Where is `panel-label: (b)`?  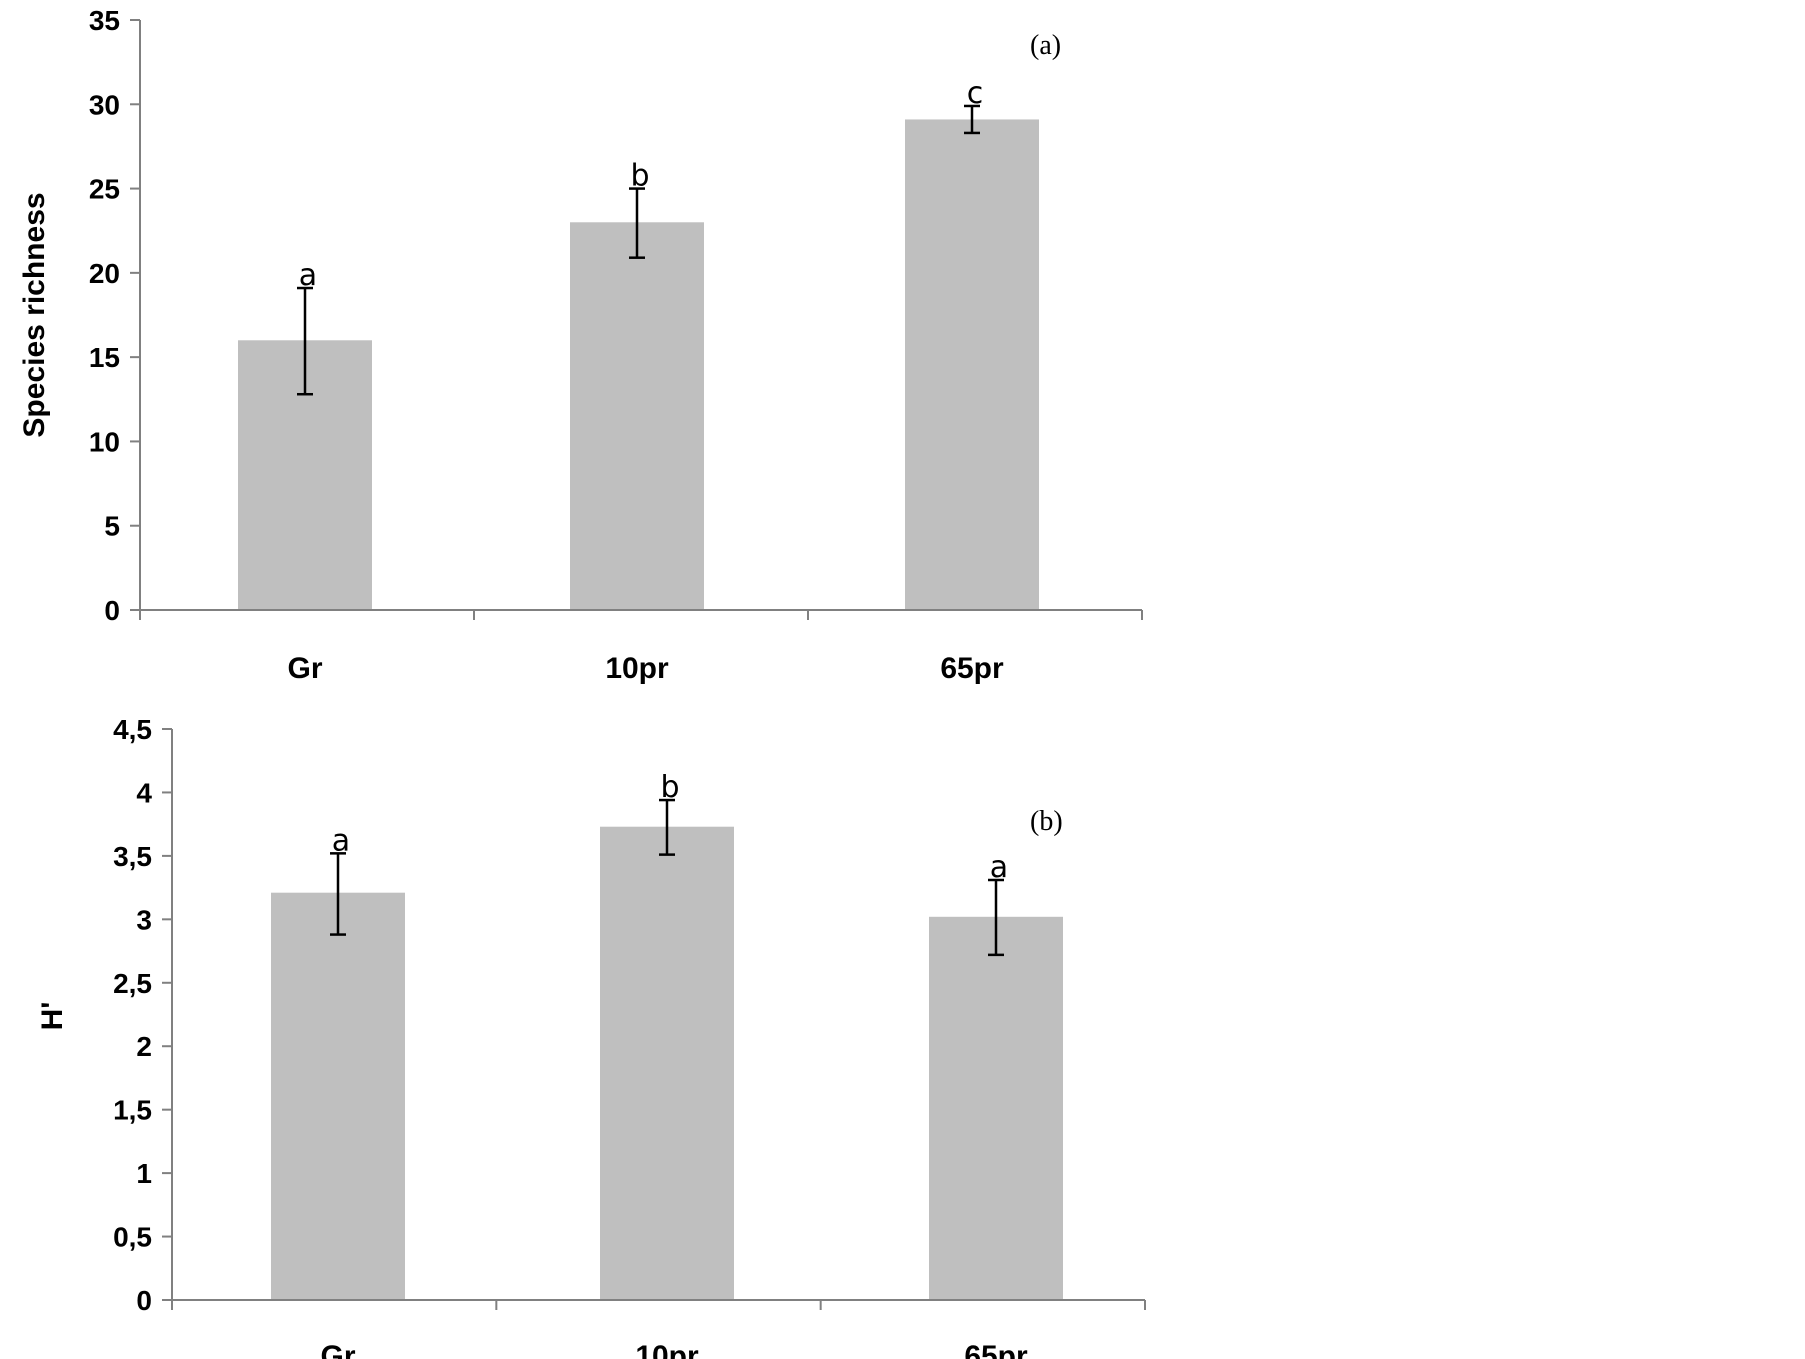 panel-label: (b) is located at coordinates (1046, 821).